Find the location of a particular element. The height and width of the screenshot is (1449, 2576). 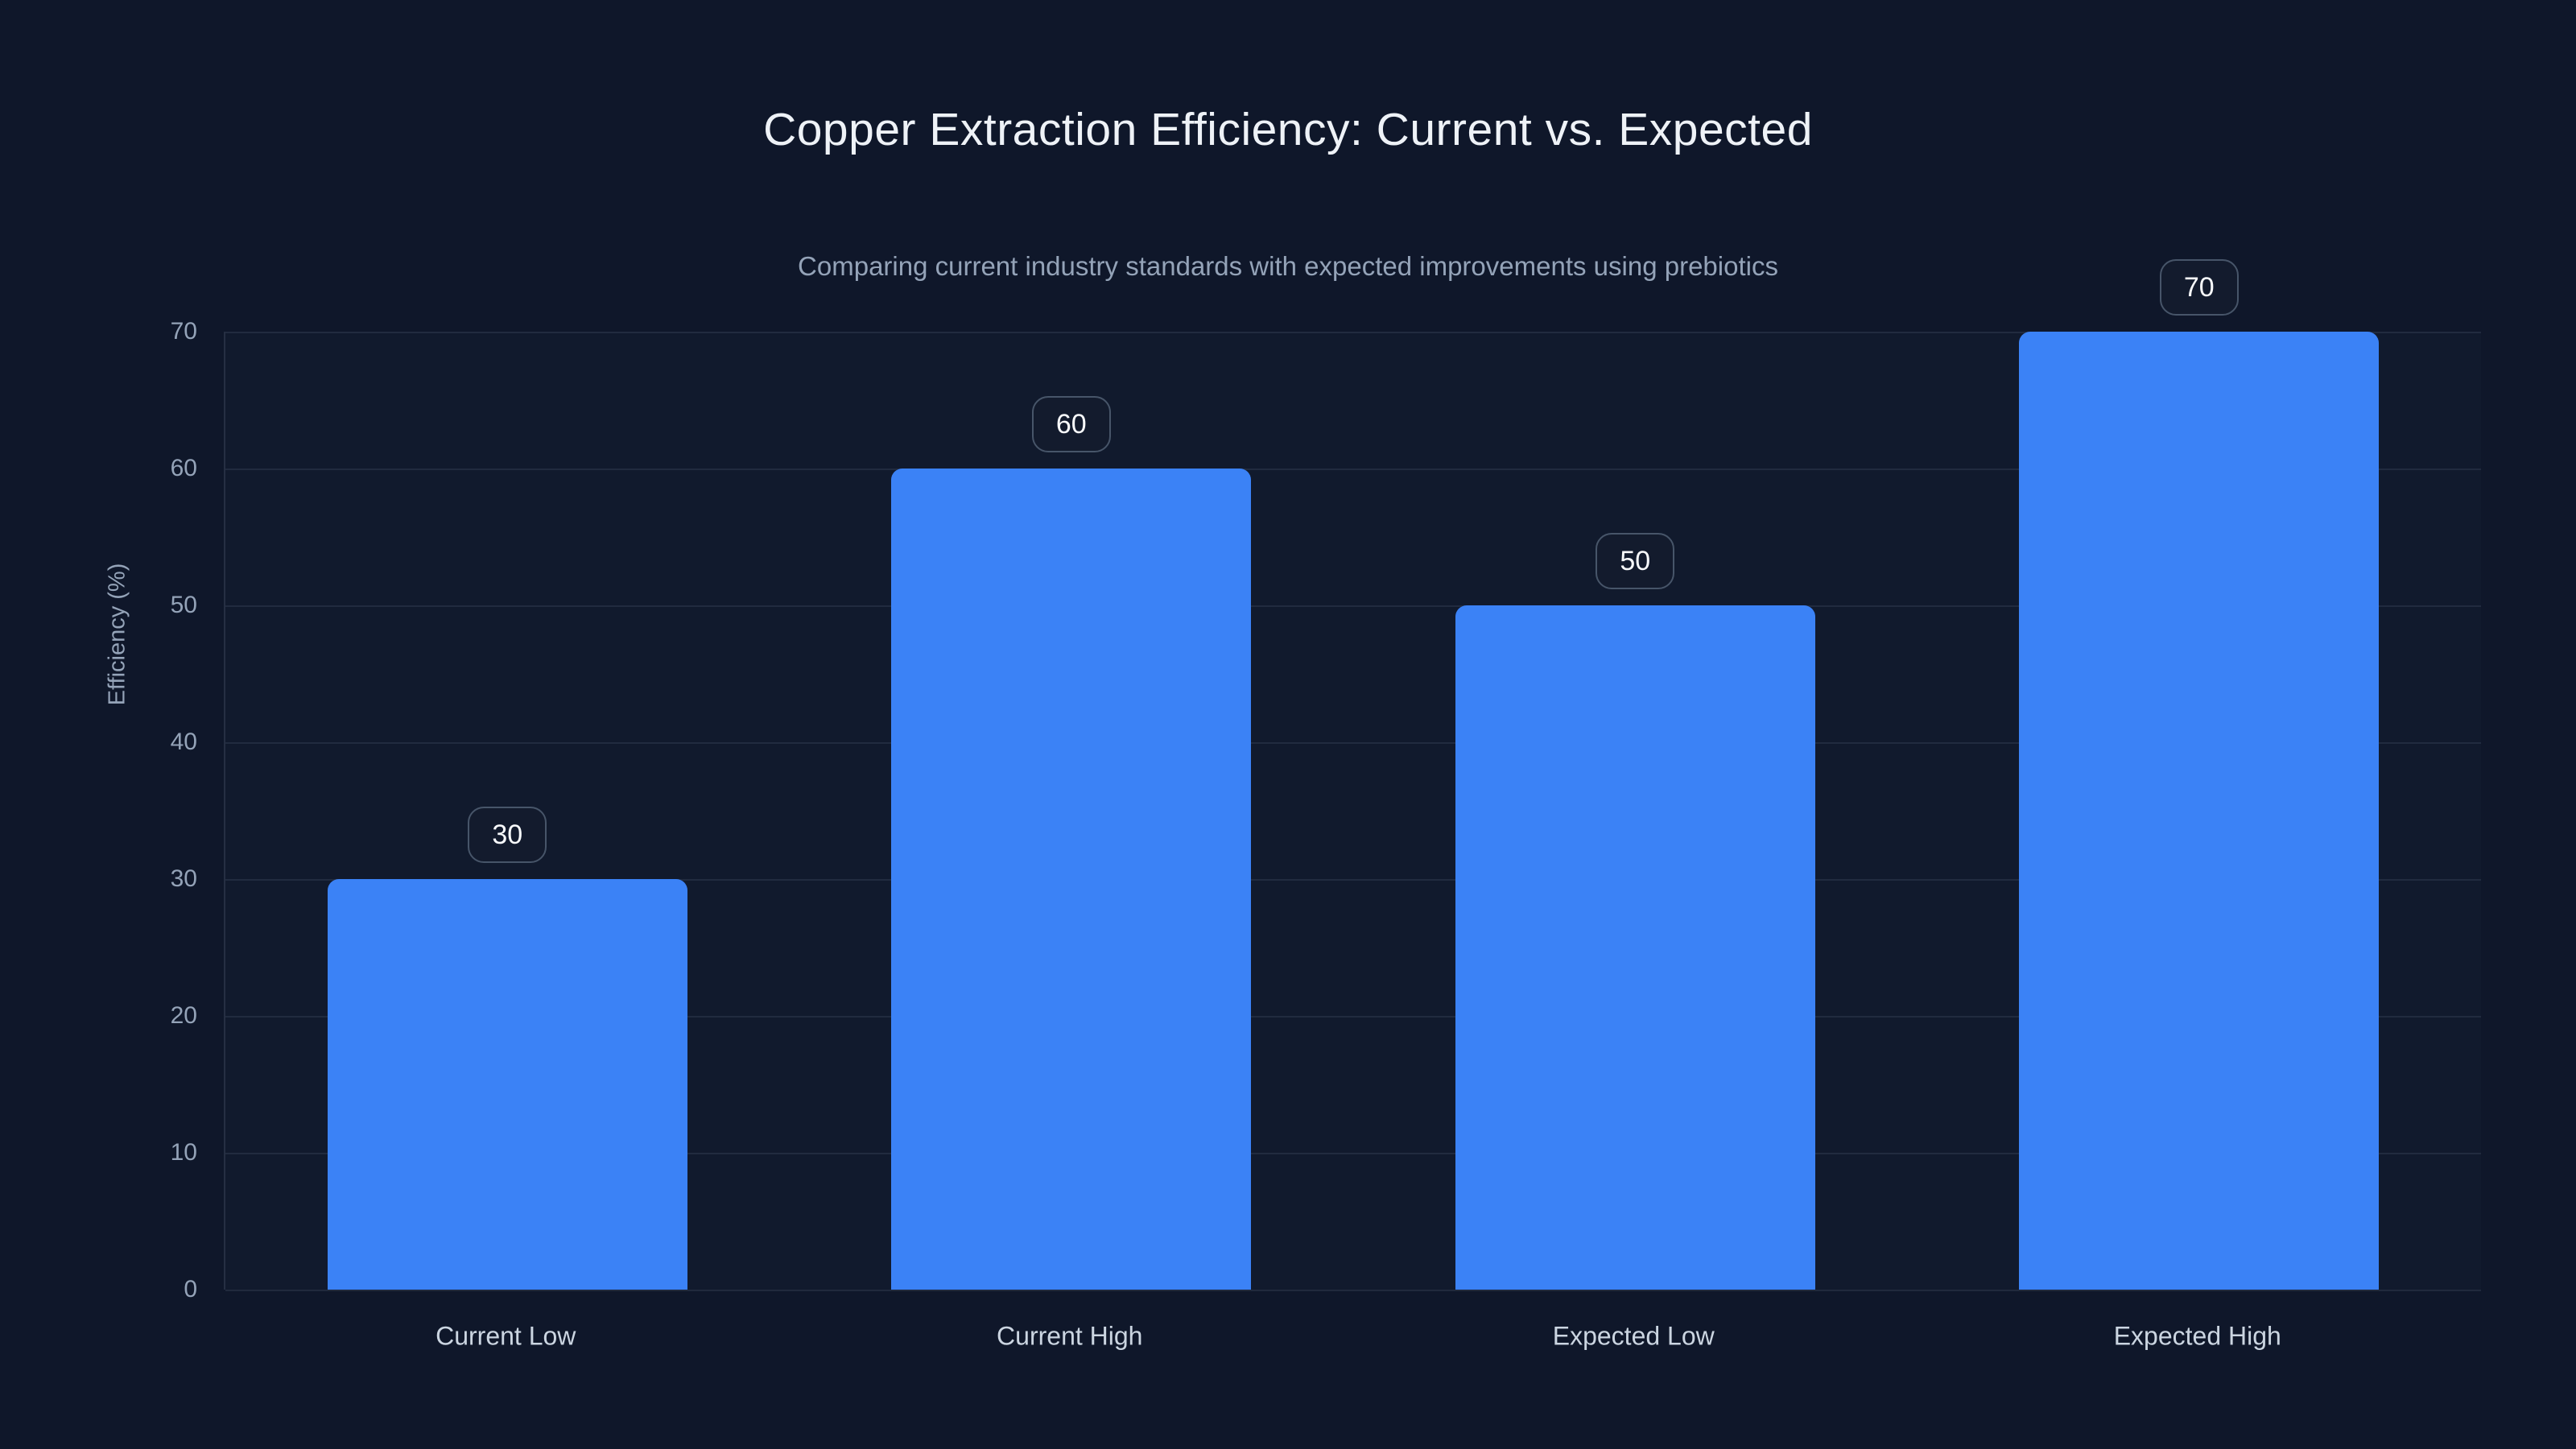

bar-current-low is located at coordinates (507, 1084).